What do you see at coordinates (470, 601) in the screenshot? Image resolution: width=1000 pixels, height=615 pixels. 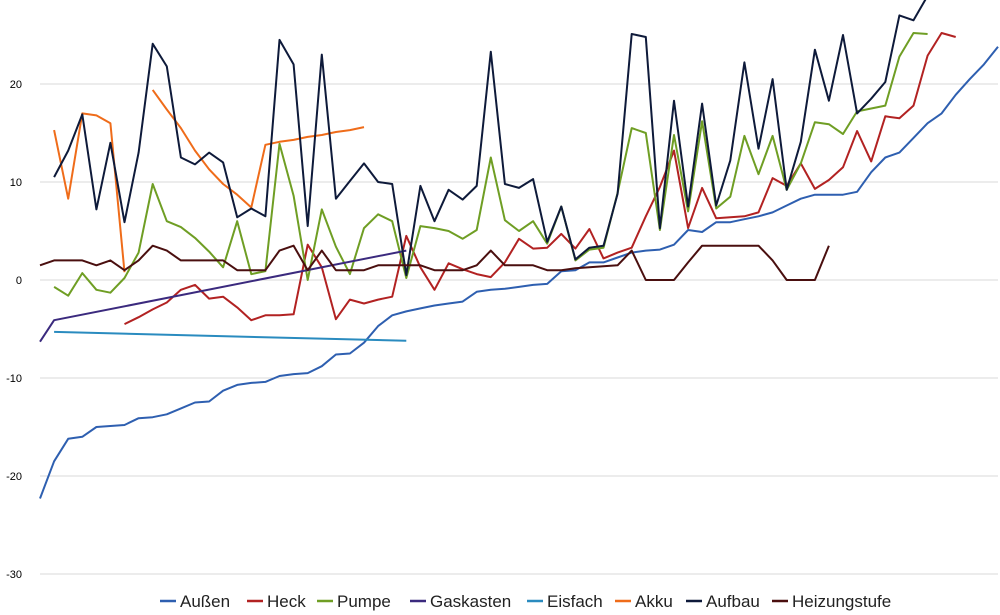 I see `legend-label: Gaskasten` at bounding box center [470, 601].